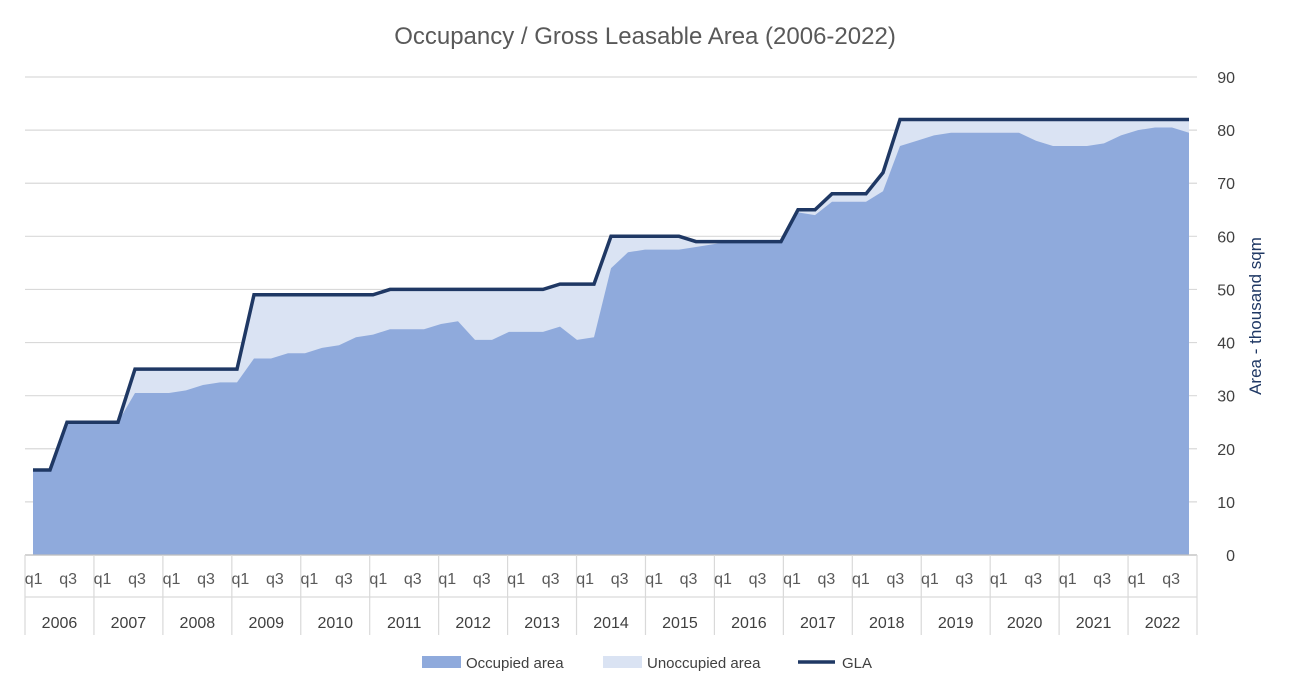 This screenshot has height=699, width=1292. What do you see at coordinates (704, 663) in the screenshot?
I see `legend-label: Unoccupied area` at bounding box center [704, 663].